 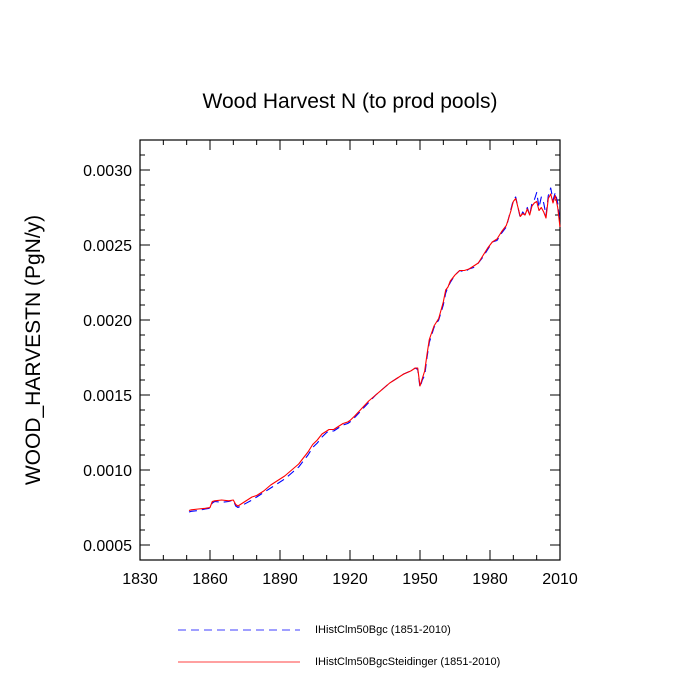 What do you see at coordinates (407, 662) in the screenshot?
I see `legend-label-1: IHistClm50BgcSteidinger (1851-2010)` at bounding box center [407, 662].